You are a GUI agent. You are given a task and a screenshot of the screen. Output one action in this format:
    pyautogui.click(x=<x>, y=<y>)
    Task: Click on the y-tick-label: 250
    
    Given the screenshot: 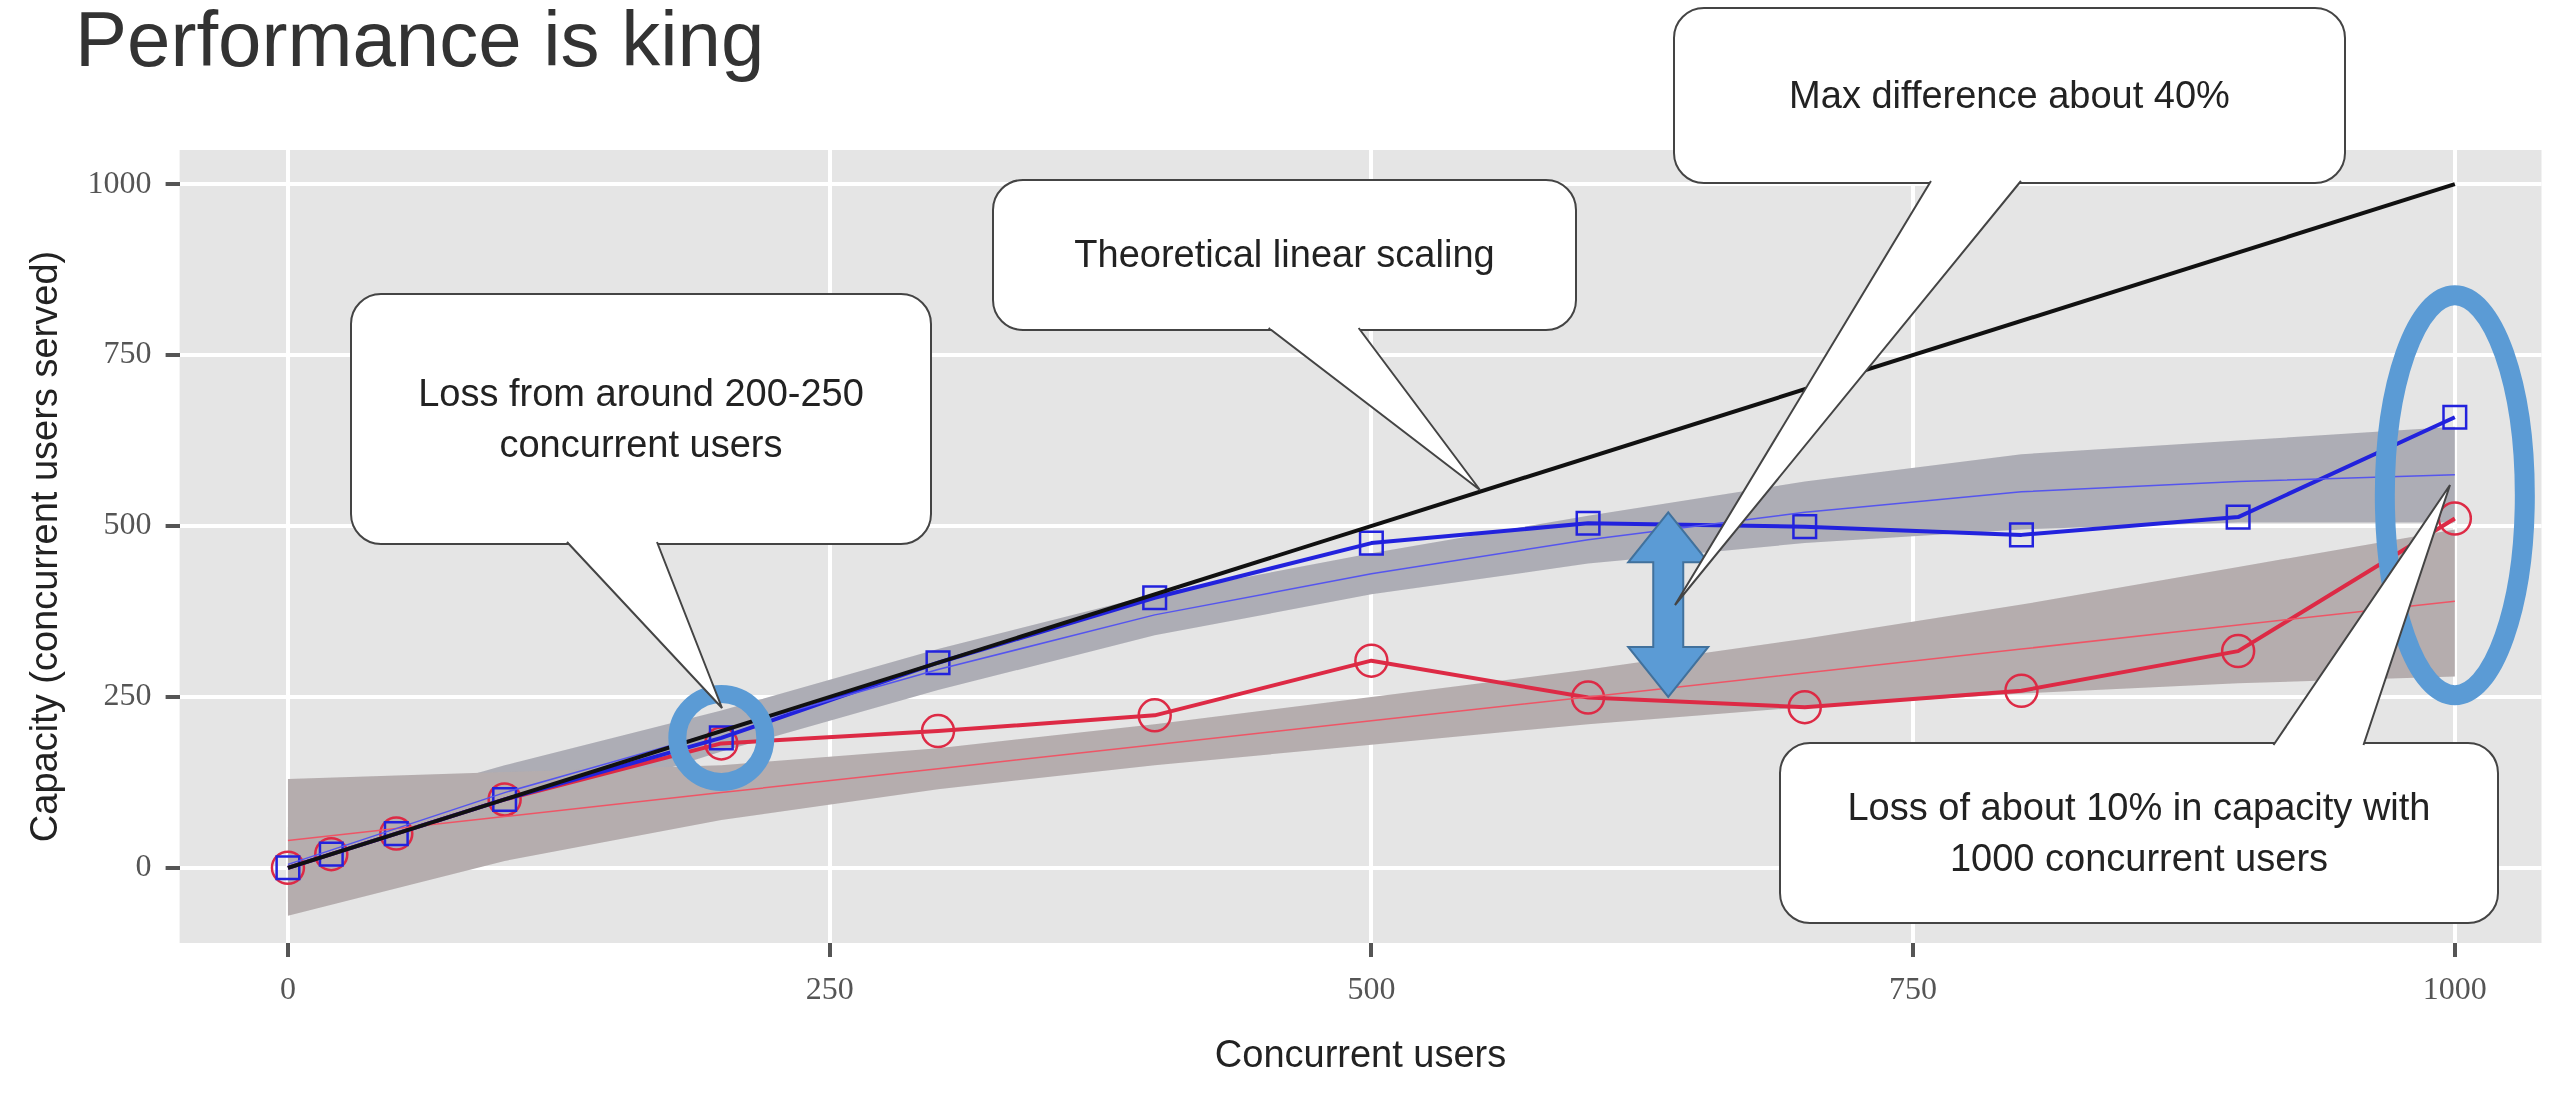 What is the action you would take?
    pyautogui.click(x=127, y=694)
    